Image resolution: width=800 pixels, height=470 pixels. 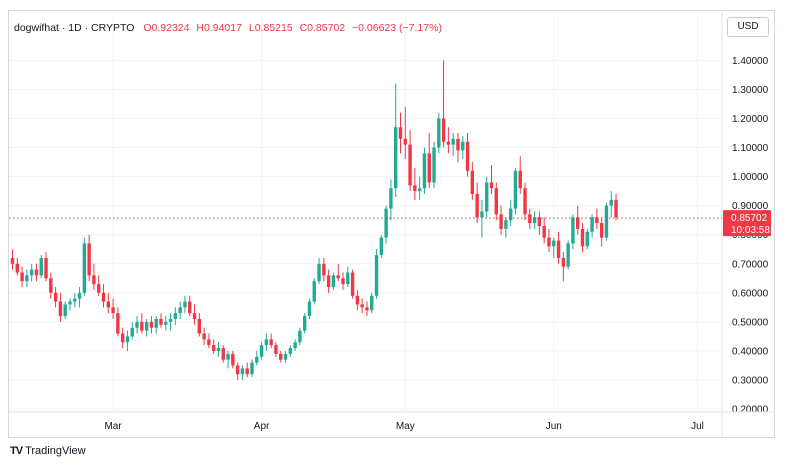 What do you see at coordinates (750, 148) in the screenshot?
I see `y-tick-label: 1.10000` at bounding box center [750, 148].